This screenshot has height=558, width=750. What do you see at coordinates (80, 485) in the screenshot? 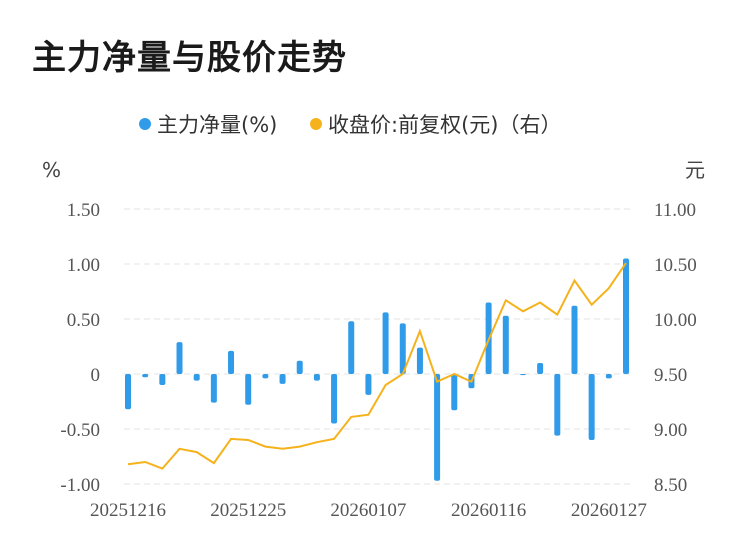
I see `left-tick-label: -1.00` at bounding box center [80, 485].